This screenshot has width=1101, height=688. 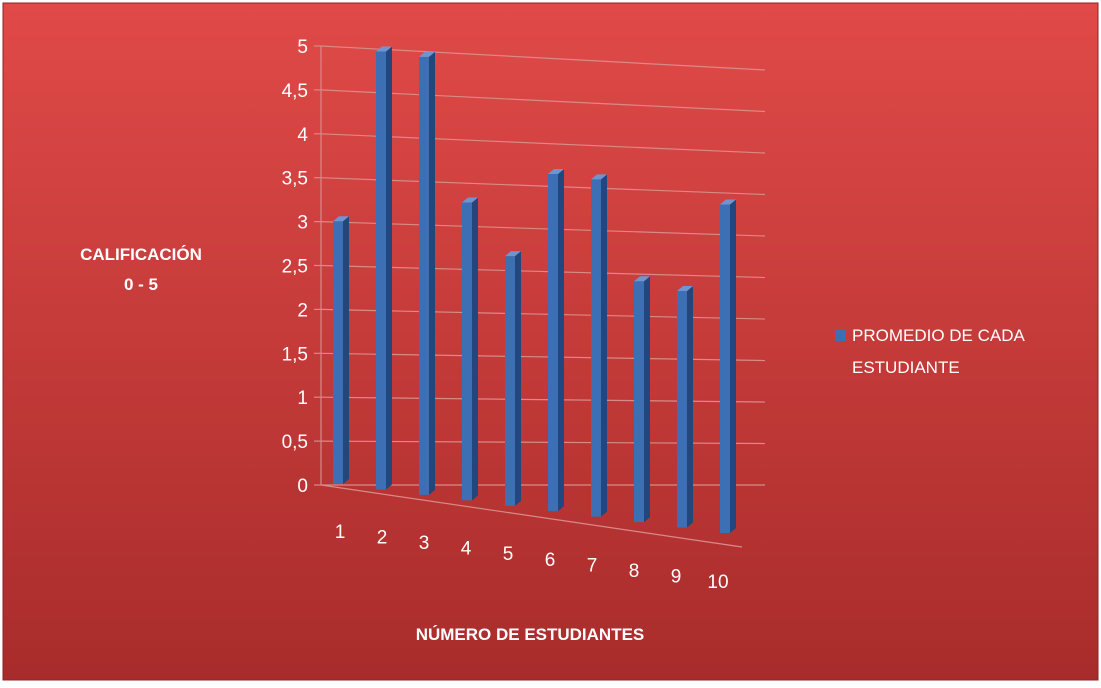 What do you see at coordinates (592, 565) in the screenshot?
I see `x-tick-label: 7` at bounding box center [592, 565].